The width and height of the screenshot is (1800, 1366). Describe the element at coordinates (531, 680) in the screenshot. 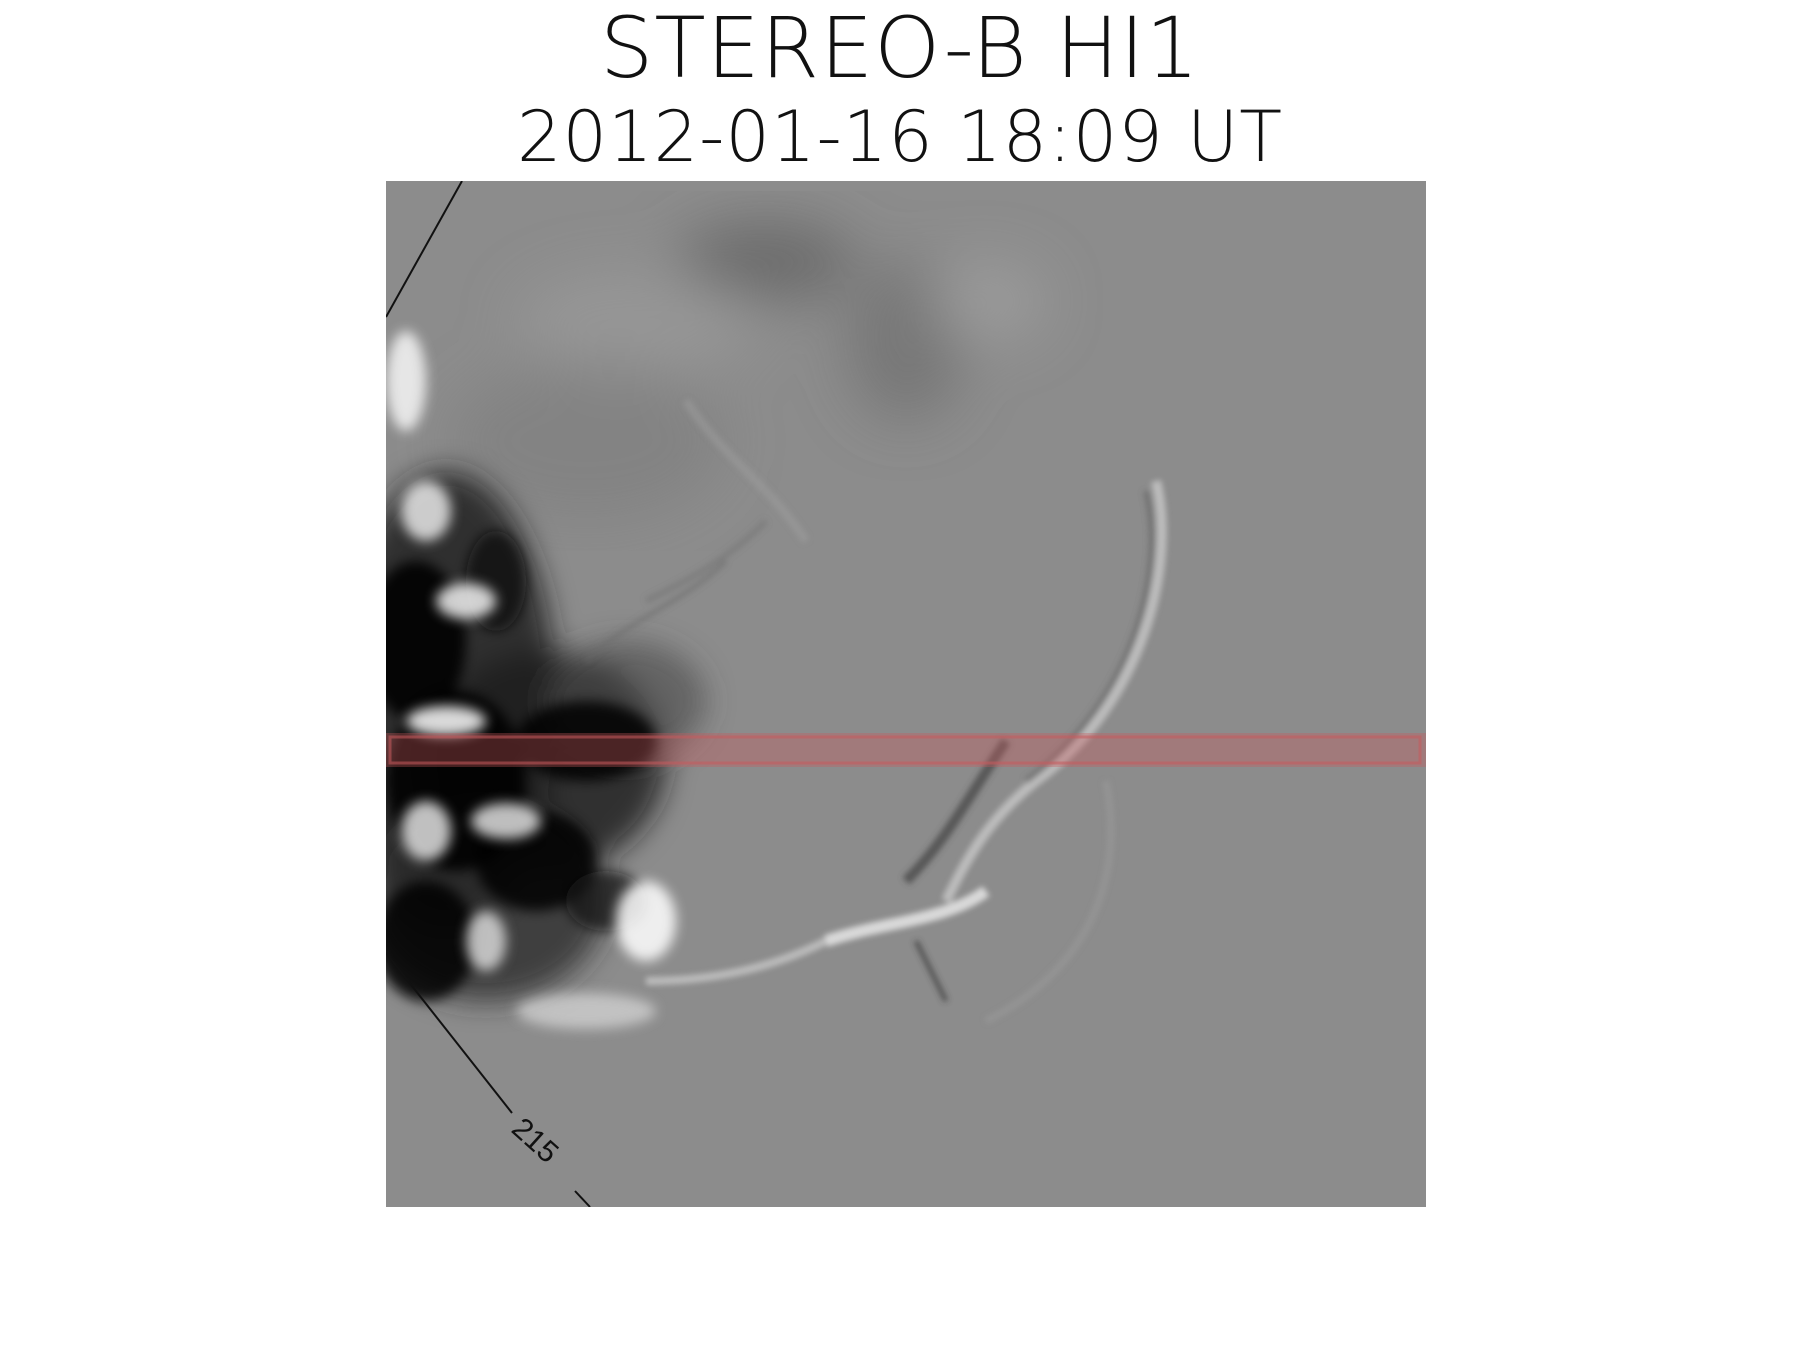

I see `bright-filaments` at that location.